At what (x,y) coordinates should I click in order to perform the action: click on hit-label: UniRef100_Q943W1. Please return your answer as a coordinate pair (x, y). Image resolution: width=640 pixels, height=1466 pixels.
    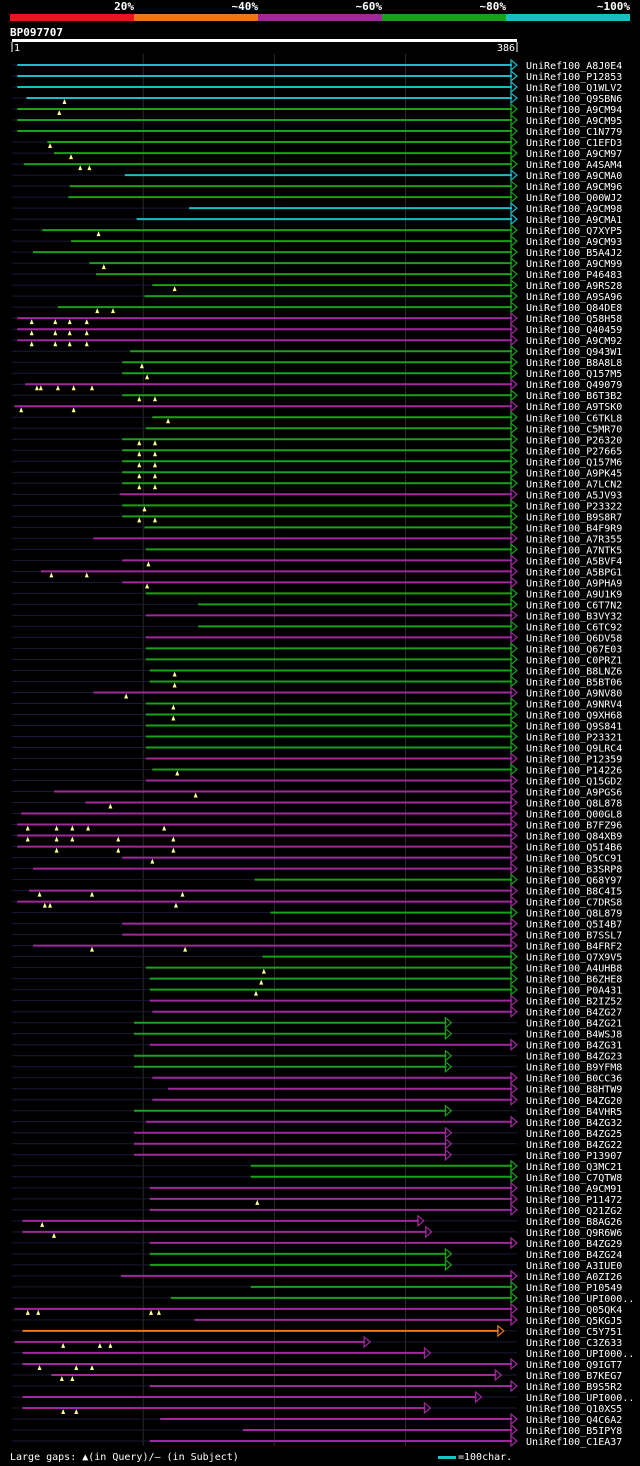
    Looking at the image, I should click on (574, 352).